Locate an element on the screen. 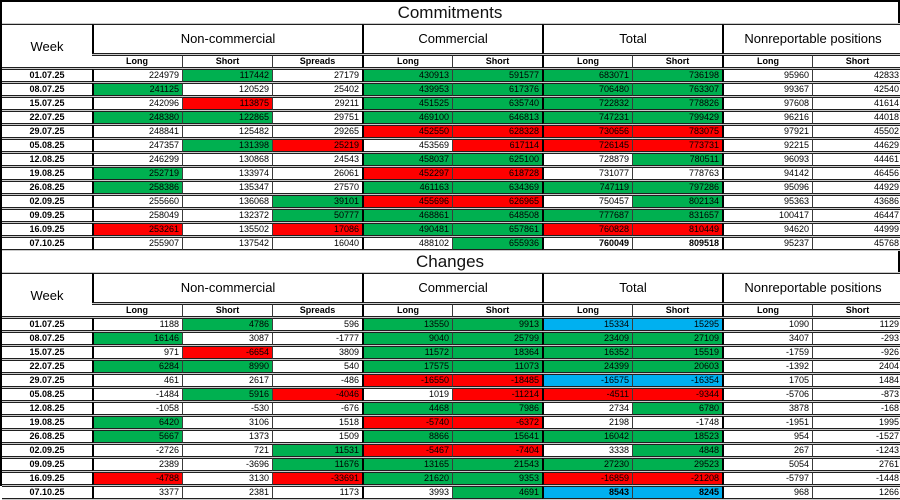  data-cell: 125482 is located at coordinates (227, 131).